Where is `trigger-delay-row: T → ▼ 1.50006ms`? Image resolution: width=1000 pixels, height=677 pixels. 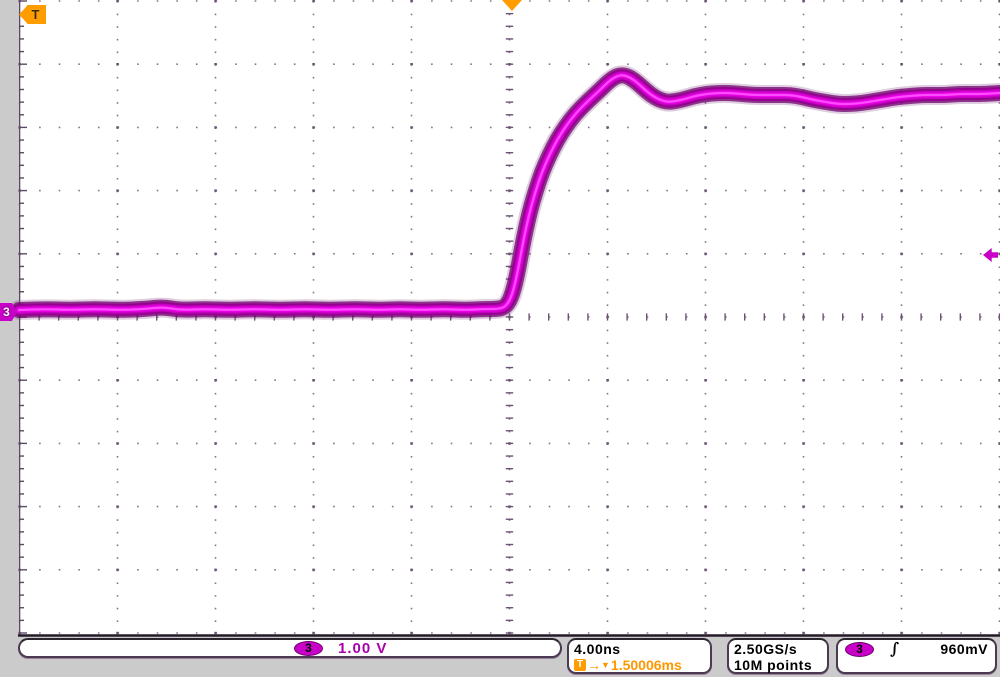 trigger-delay-row: T → ▼ 1.50006ms is located at coordinates (639, 665).